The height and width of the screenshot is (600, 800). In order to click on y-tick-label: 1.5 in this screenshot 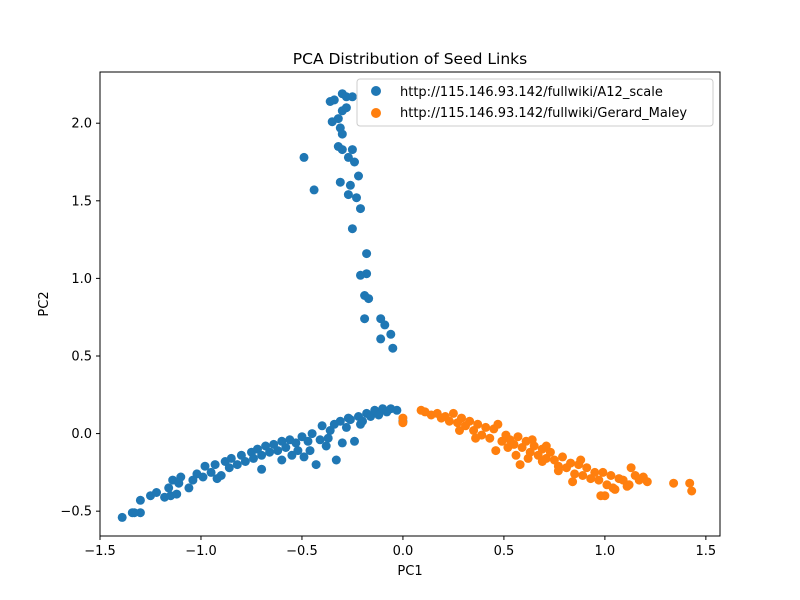, I will do `click(81, 201)`.